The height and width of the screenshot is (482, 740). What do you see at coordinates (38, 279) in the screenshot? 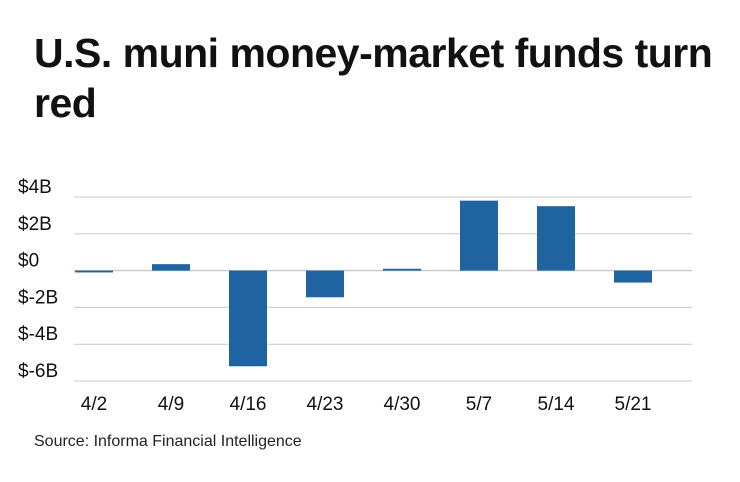
I see `y-axis-tick-labels: $4B $2B $0 $-2B $-4B $-6B` at bounding box center [38, 279].